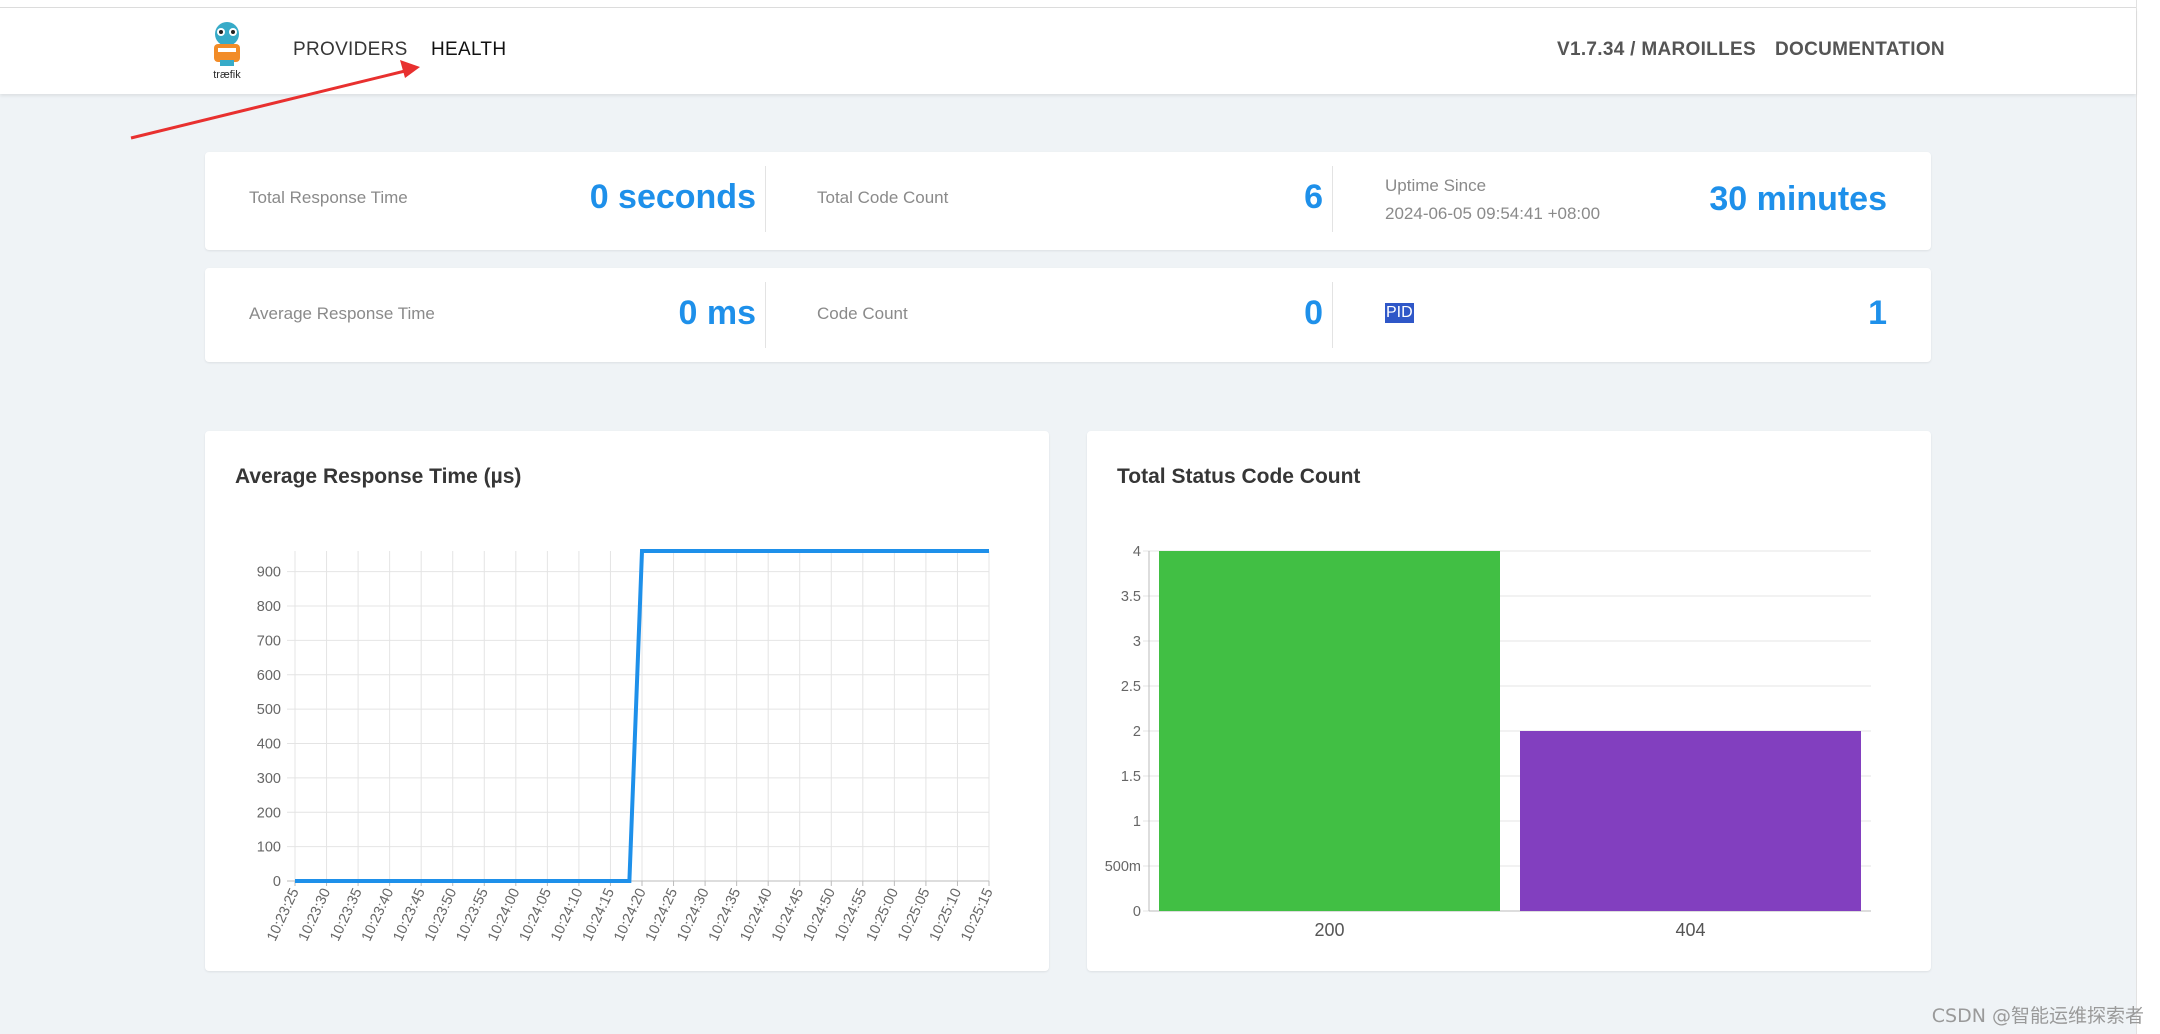 This screenshot has width=2160, height=1034. Describe the element at coordinates (328, 197) in the screenshot. I see `total-response-time-label: Total Response Time` at that location.